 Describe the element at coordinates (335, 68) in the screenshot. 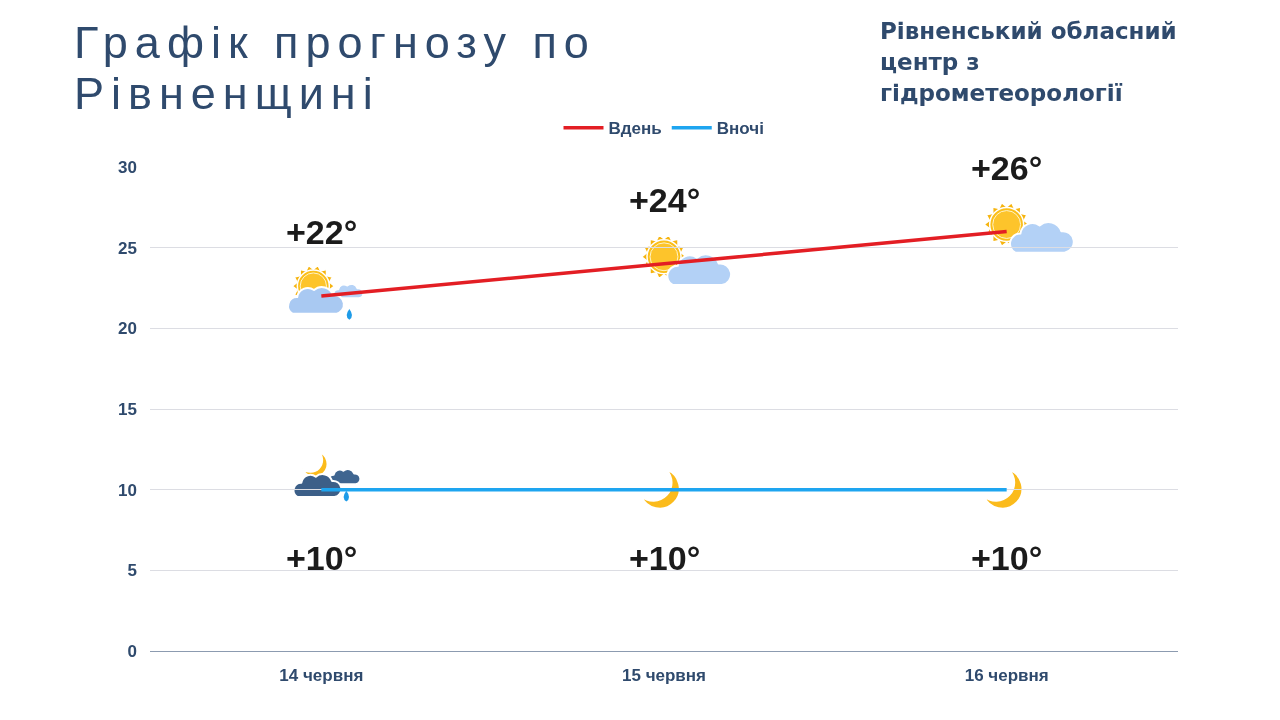

I see `chart-title: Графік прогнозу по Рівненщині` at that location.